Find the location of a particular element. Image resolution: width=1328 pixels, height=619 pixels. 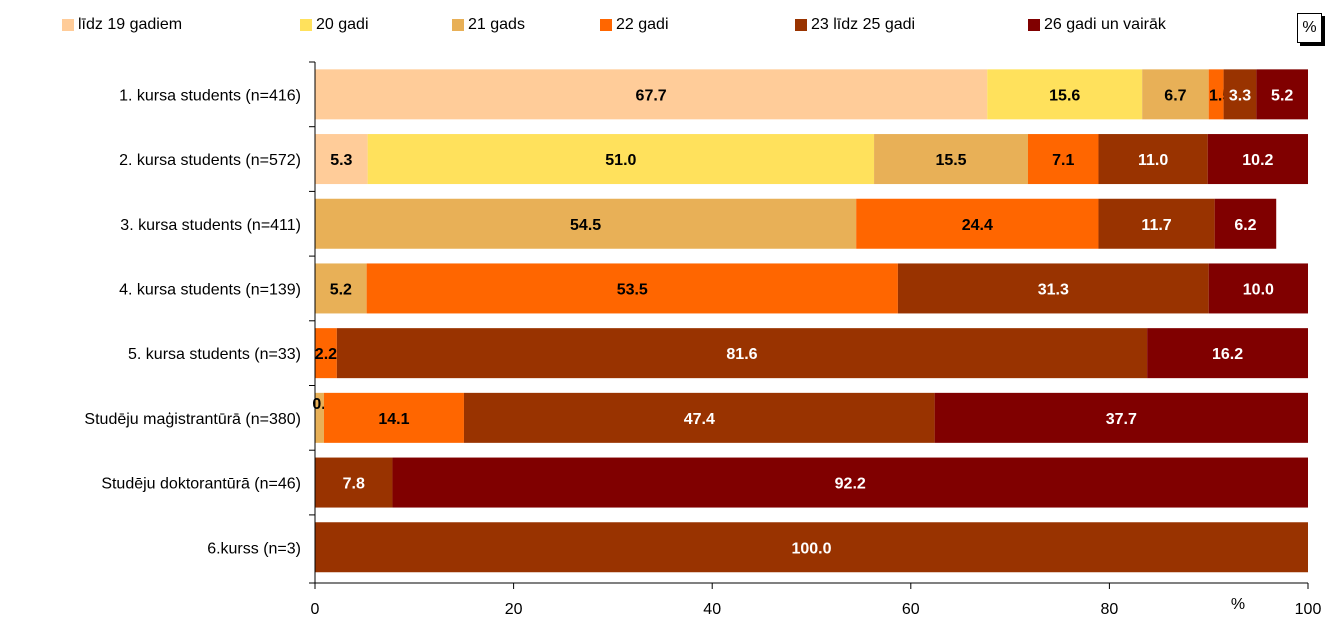

data-label: 31.3 is located at coordinates (1053, 289).